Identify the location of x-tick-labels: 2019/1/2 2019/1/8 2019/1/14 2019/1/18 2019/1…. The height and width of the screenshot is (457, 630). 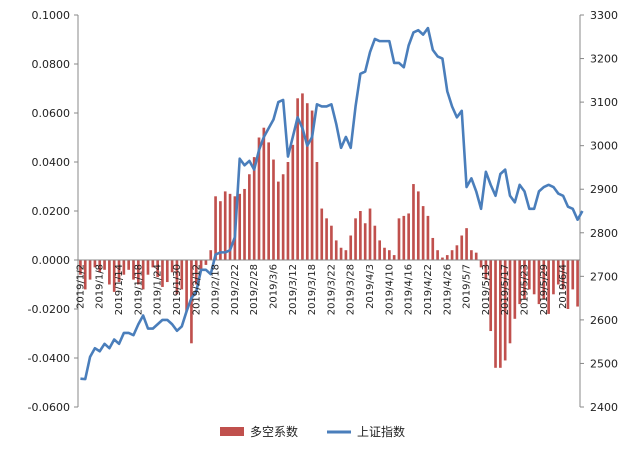
(322, 289).